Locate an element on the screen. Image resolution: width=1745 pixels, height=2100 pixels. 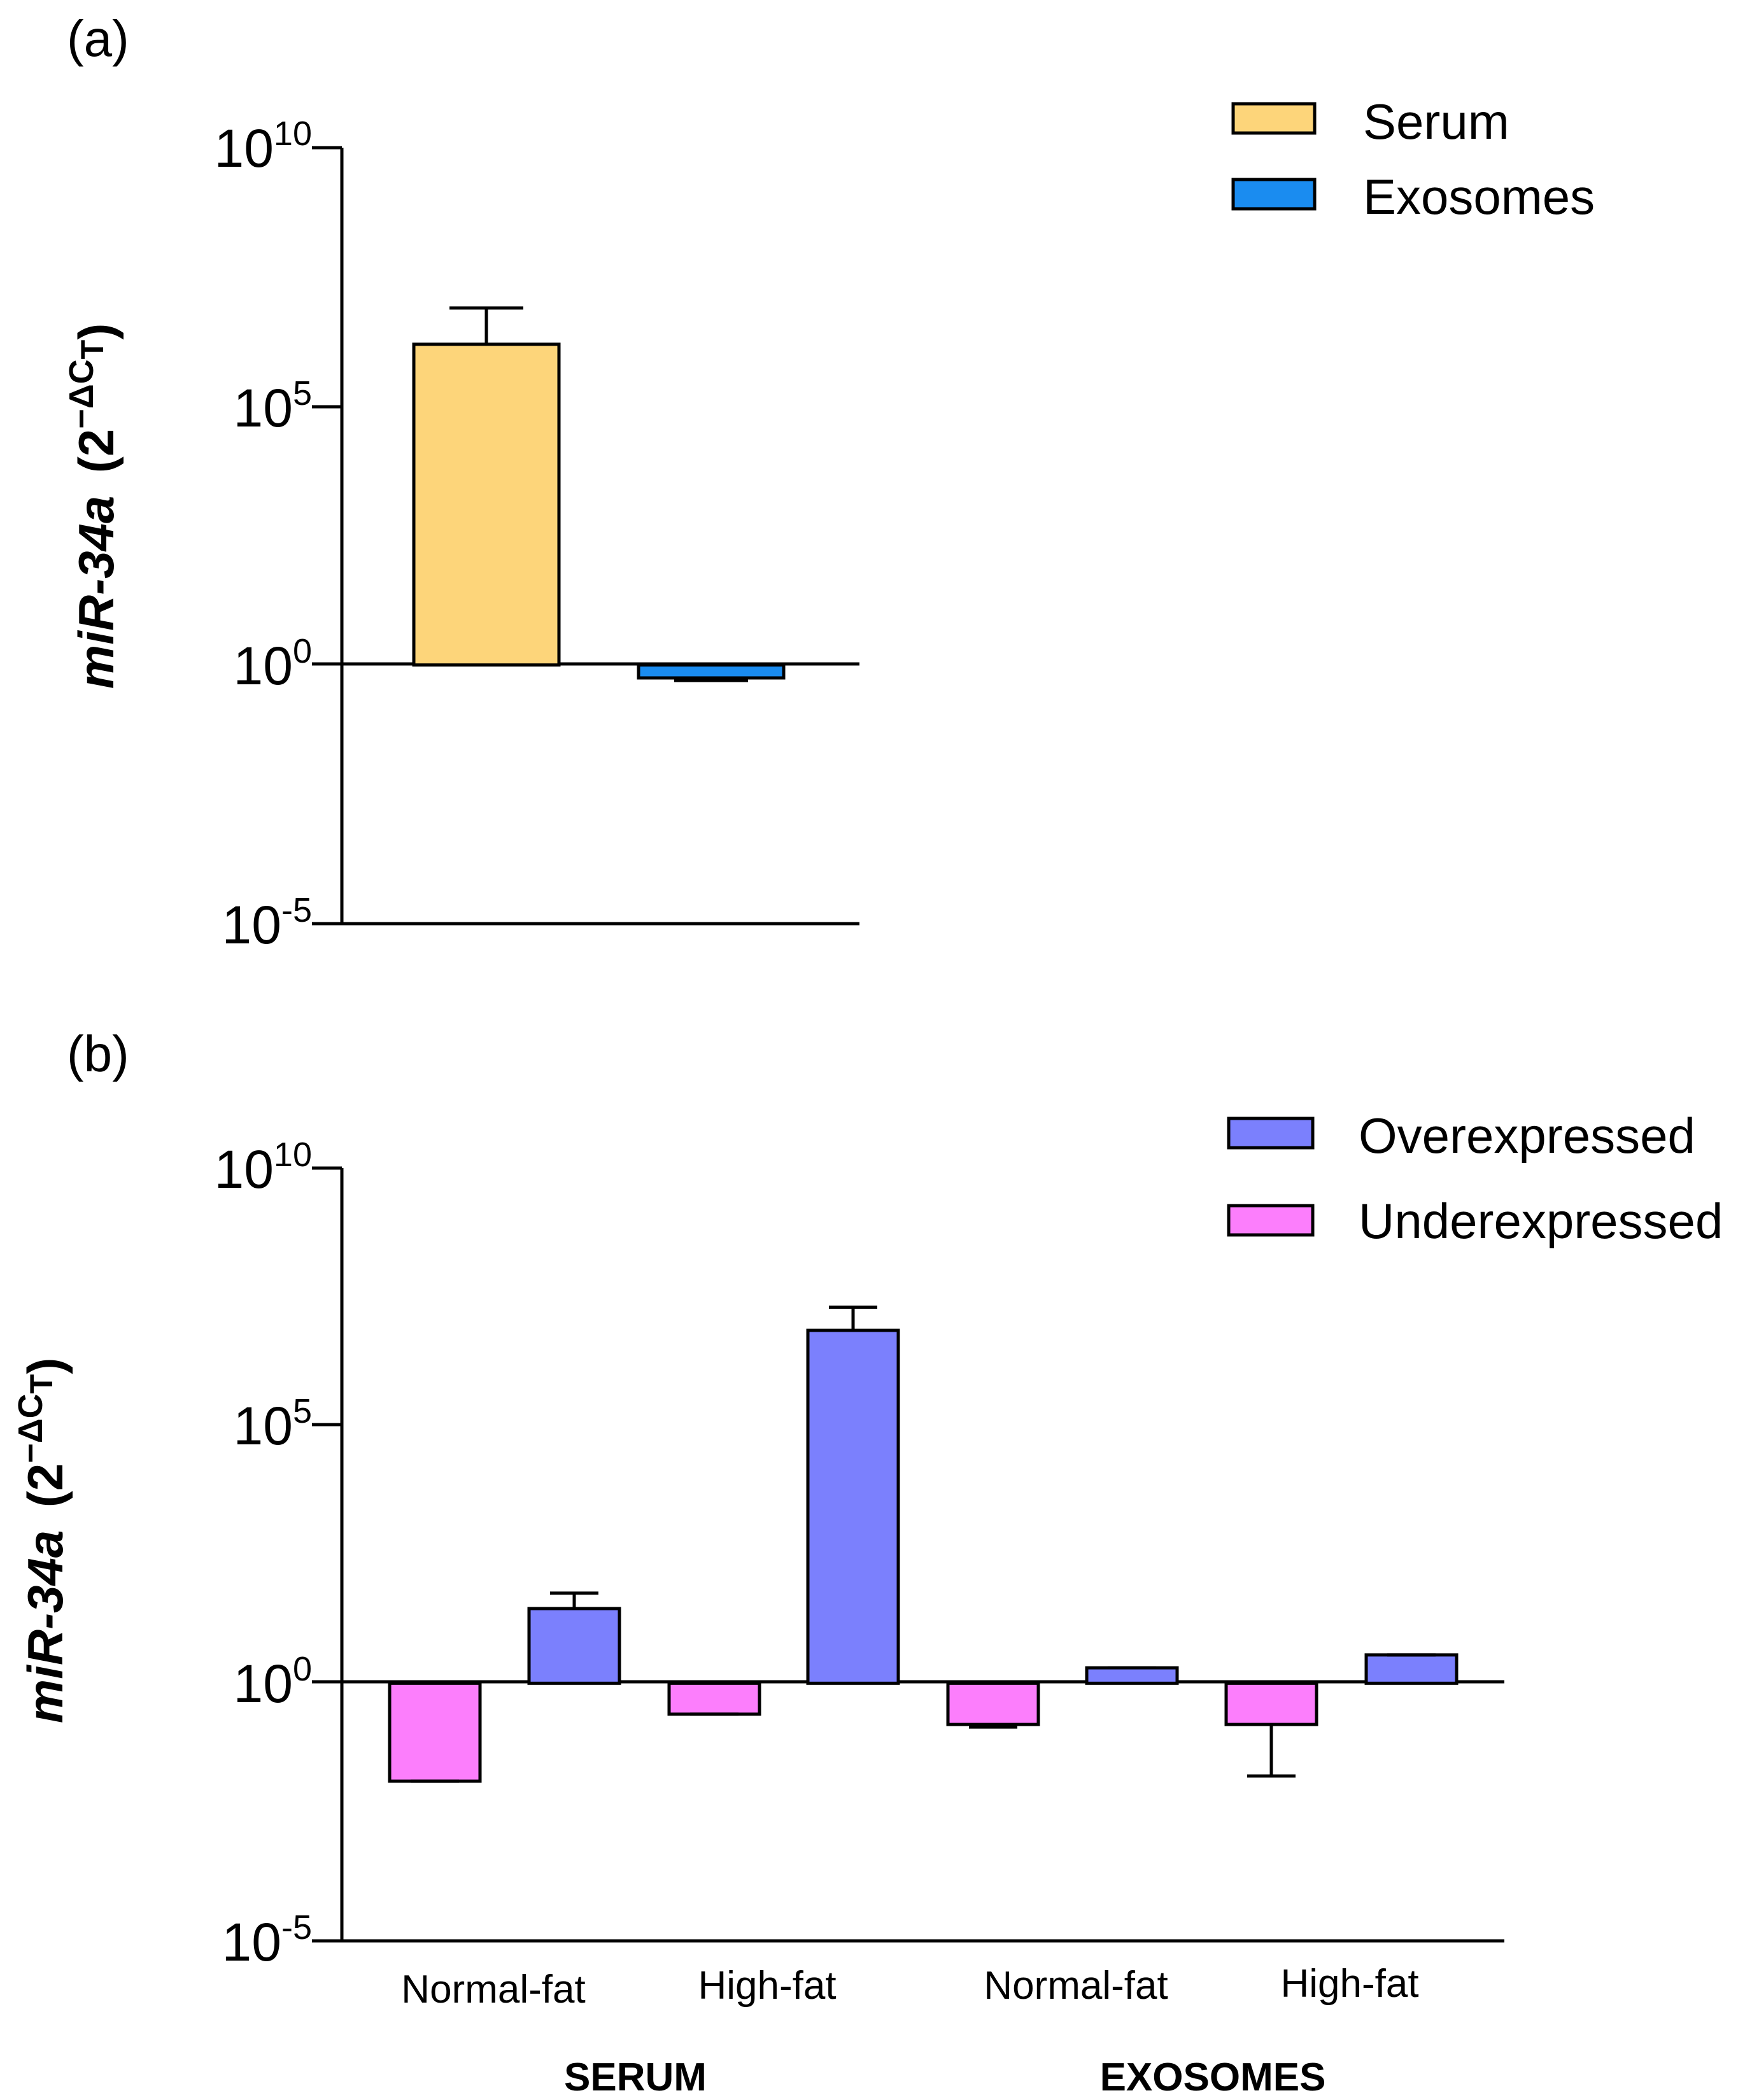
panel-a-legend-swatch-exosomes is located at coordinates (1274, 194).